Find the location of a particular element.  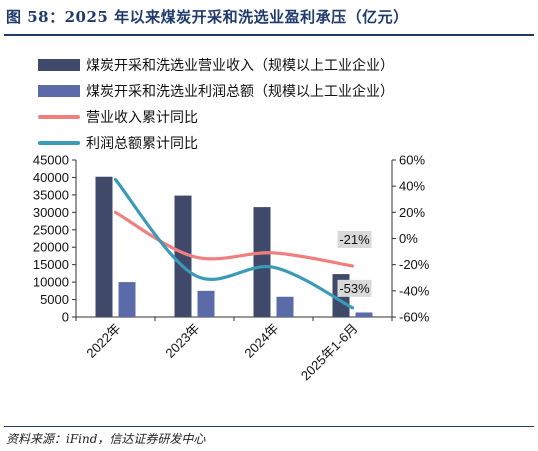

legend-item-revenue: 煤炭开采和洗选业营业收入（规模以上工业企业） is located at coordinates (216, 65).